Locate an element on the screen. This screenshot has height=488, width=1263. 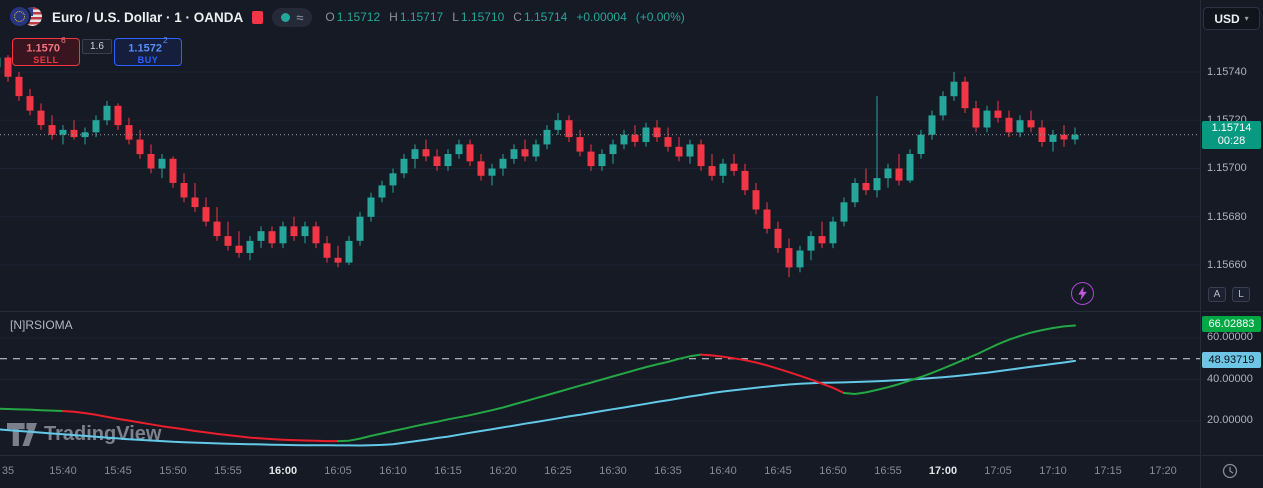
instant-order-button is located at coordinates (1082, 293).